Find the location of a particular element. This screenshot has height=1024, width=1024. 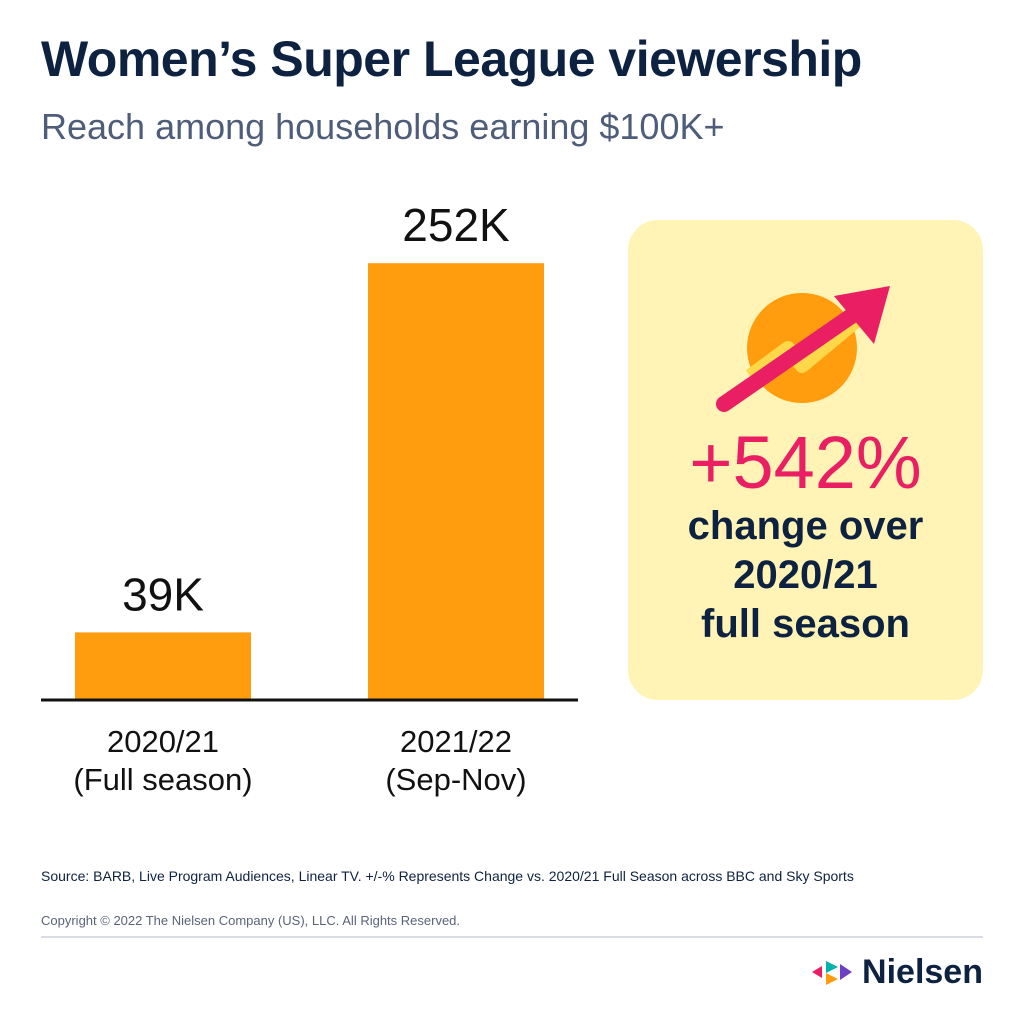

percent-change: +542% is located at coordinates (805, 462).